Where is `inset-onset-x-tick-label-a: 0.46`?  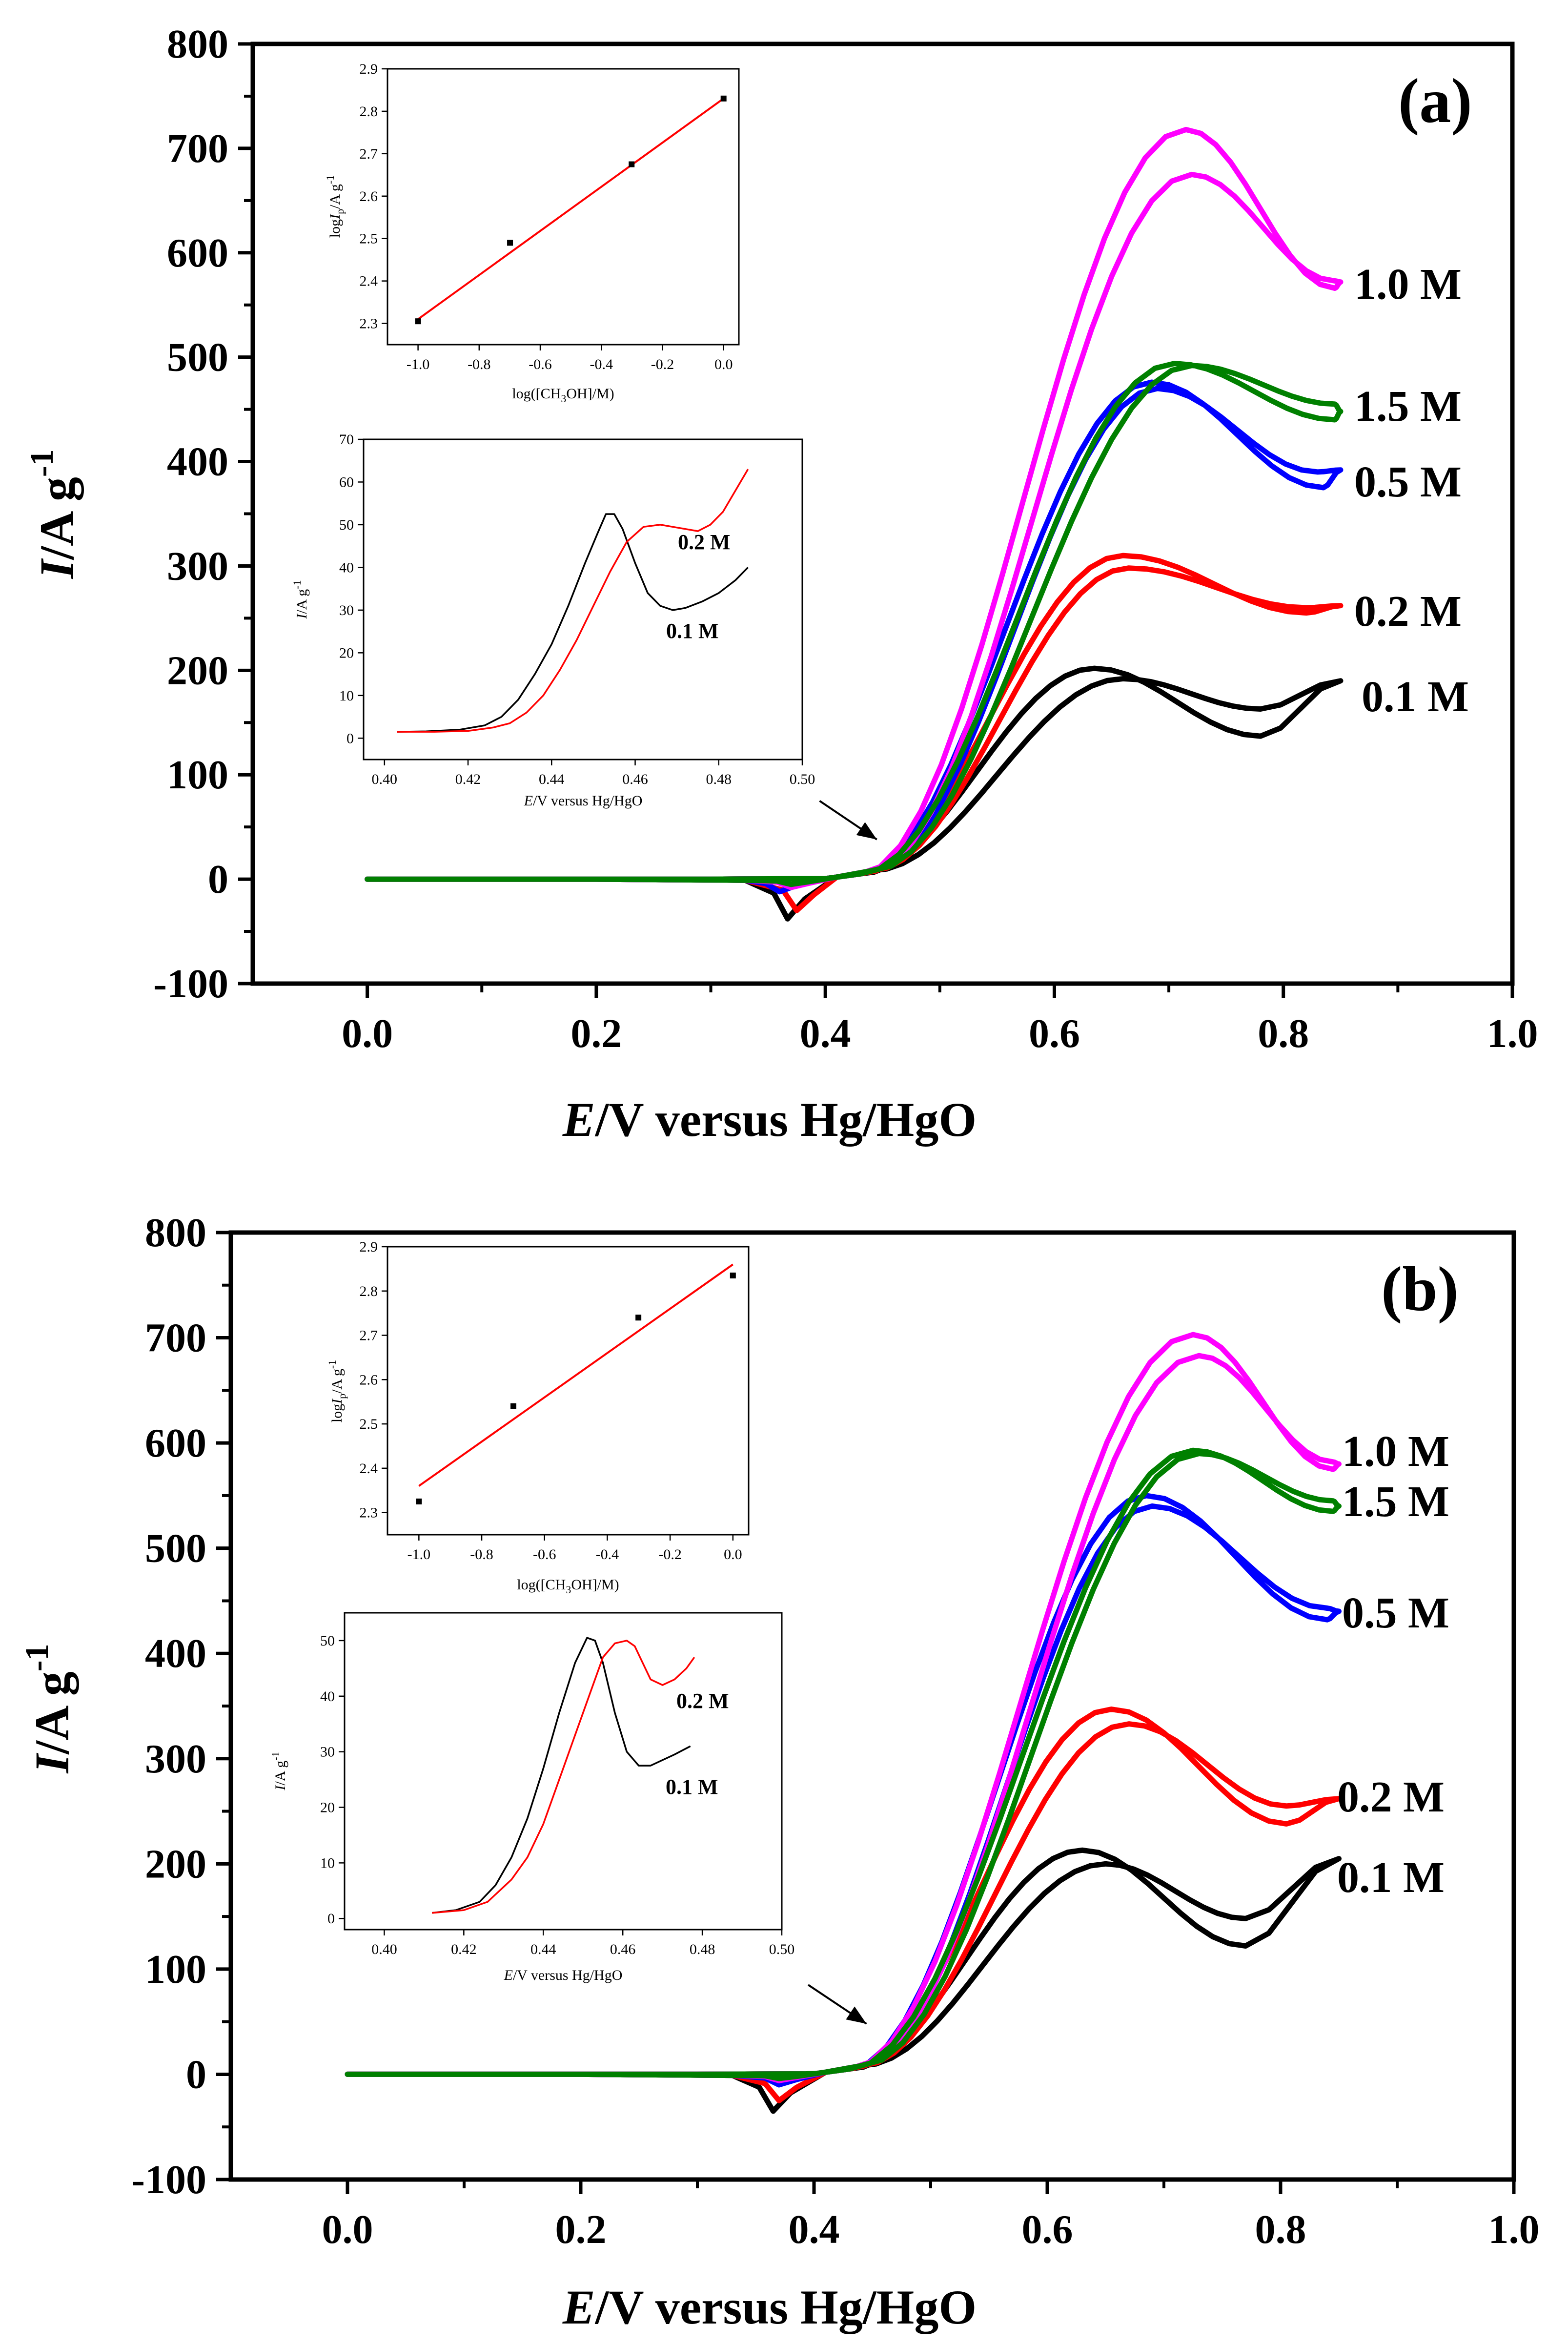 inset-onset-x-tick-label-a: 0.46 is located at coordinates (635, 779).